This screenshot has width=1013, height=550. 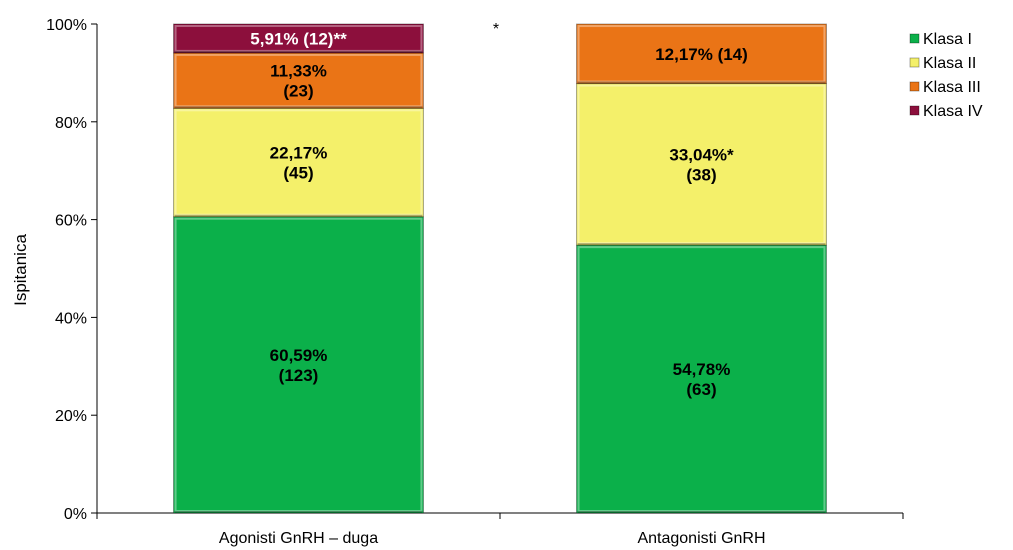 What do you see at coordinates (299, 153) in the screenshot?
I see `data-label: 22,17%` at bounding box center [299, 153].